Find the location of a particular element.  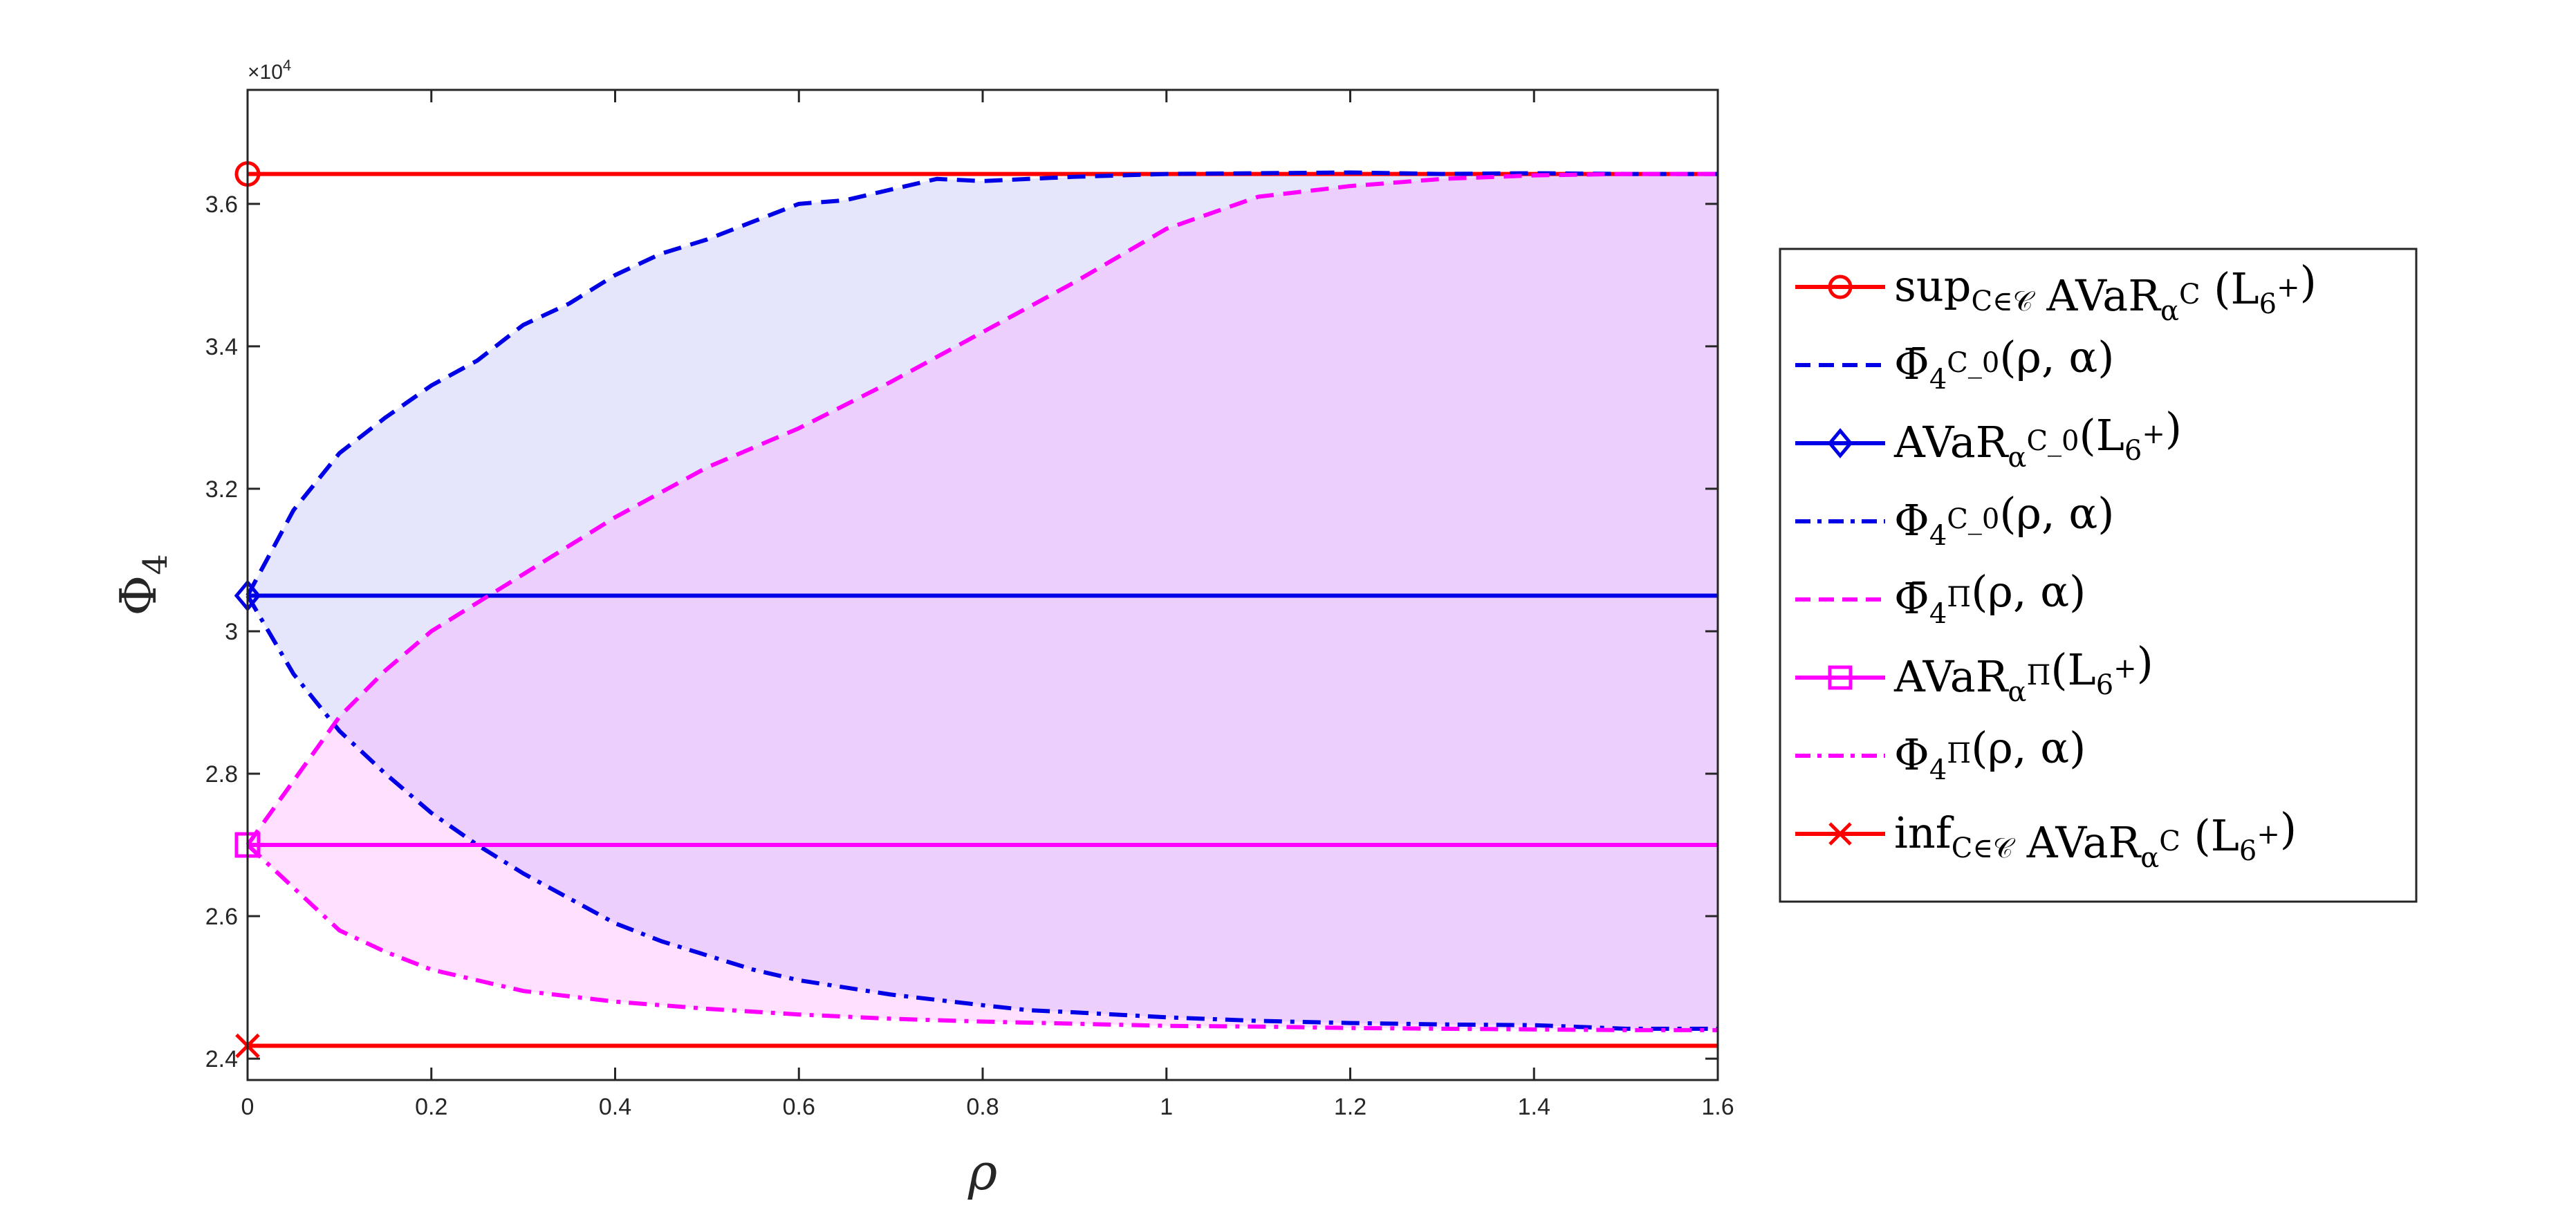

legend-label: Φ̄4Π(ρ, α) is located at coordinates (1990, 598).